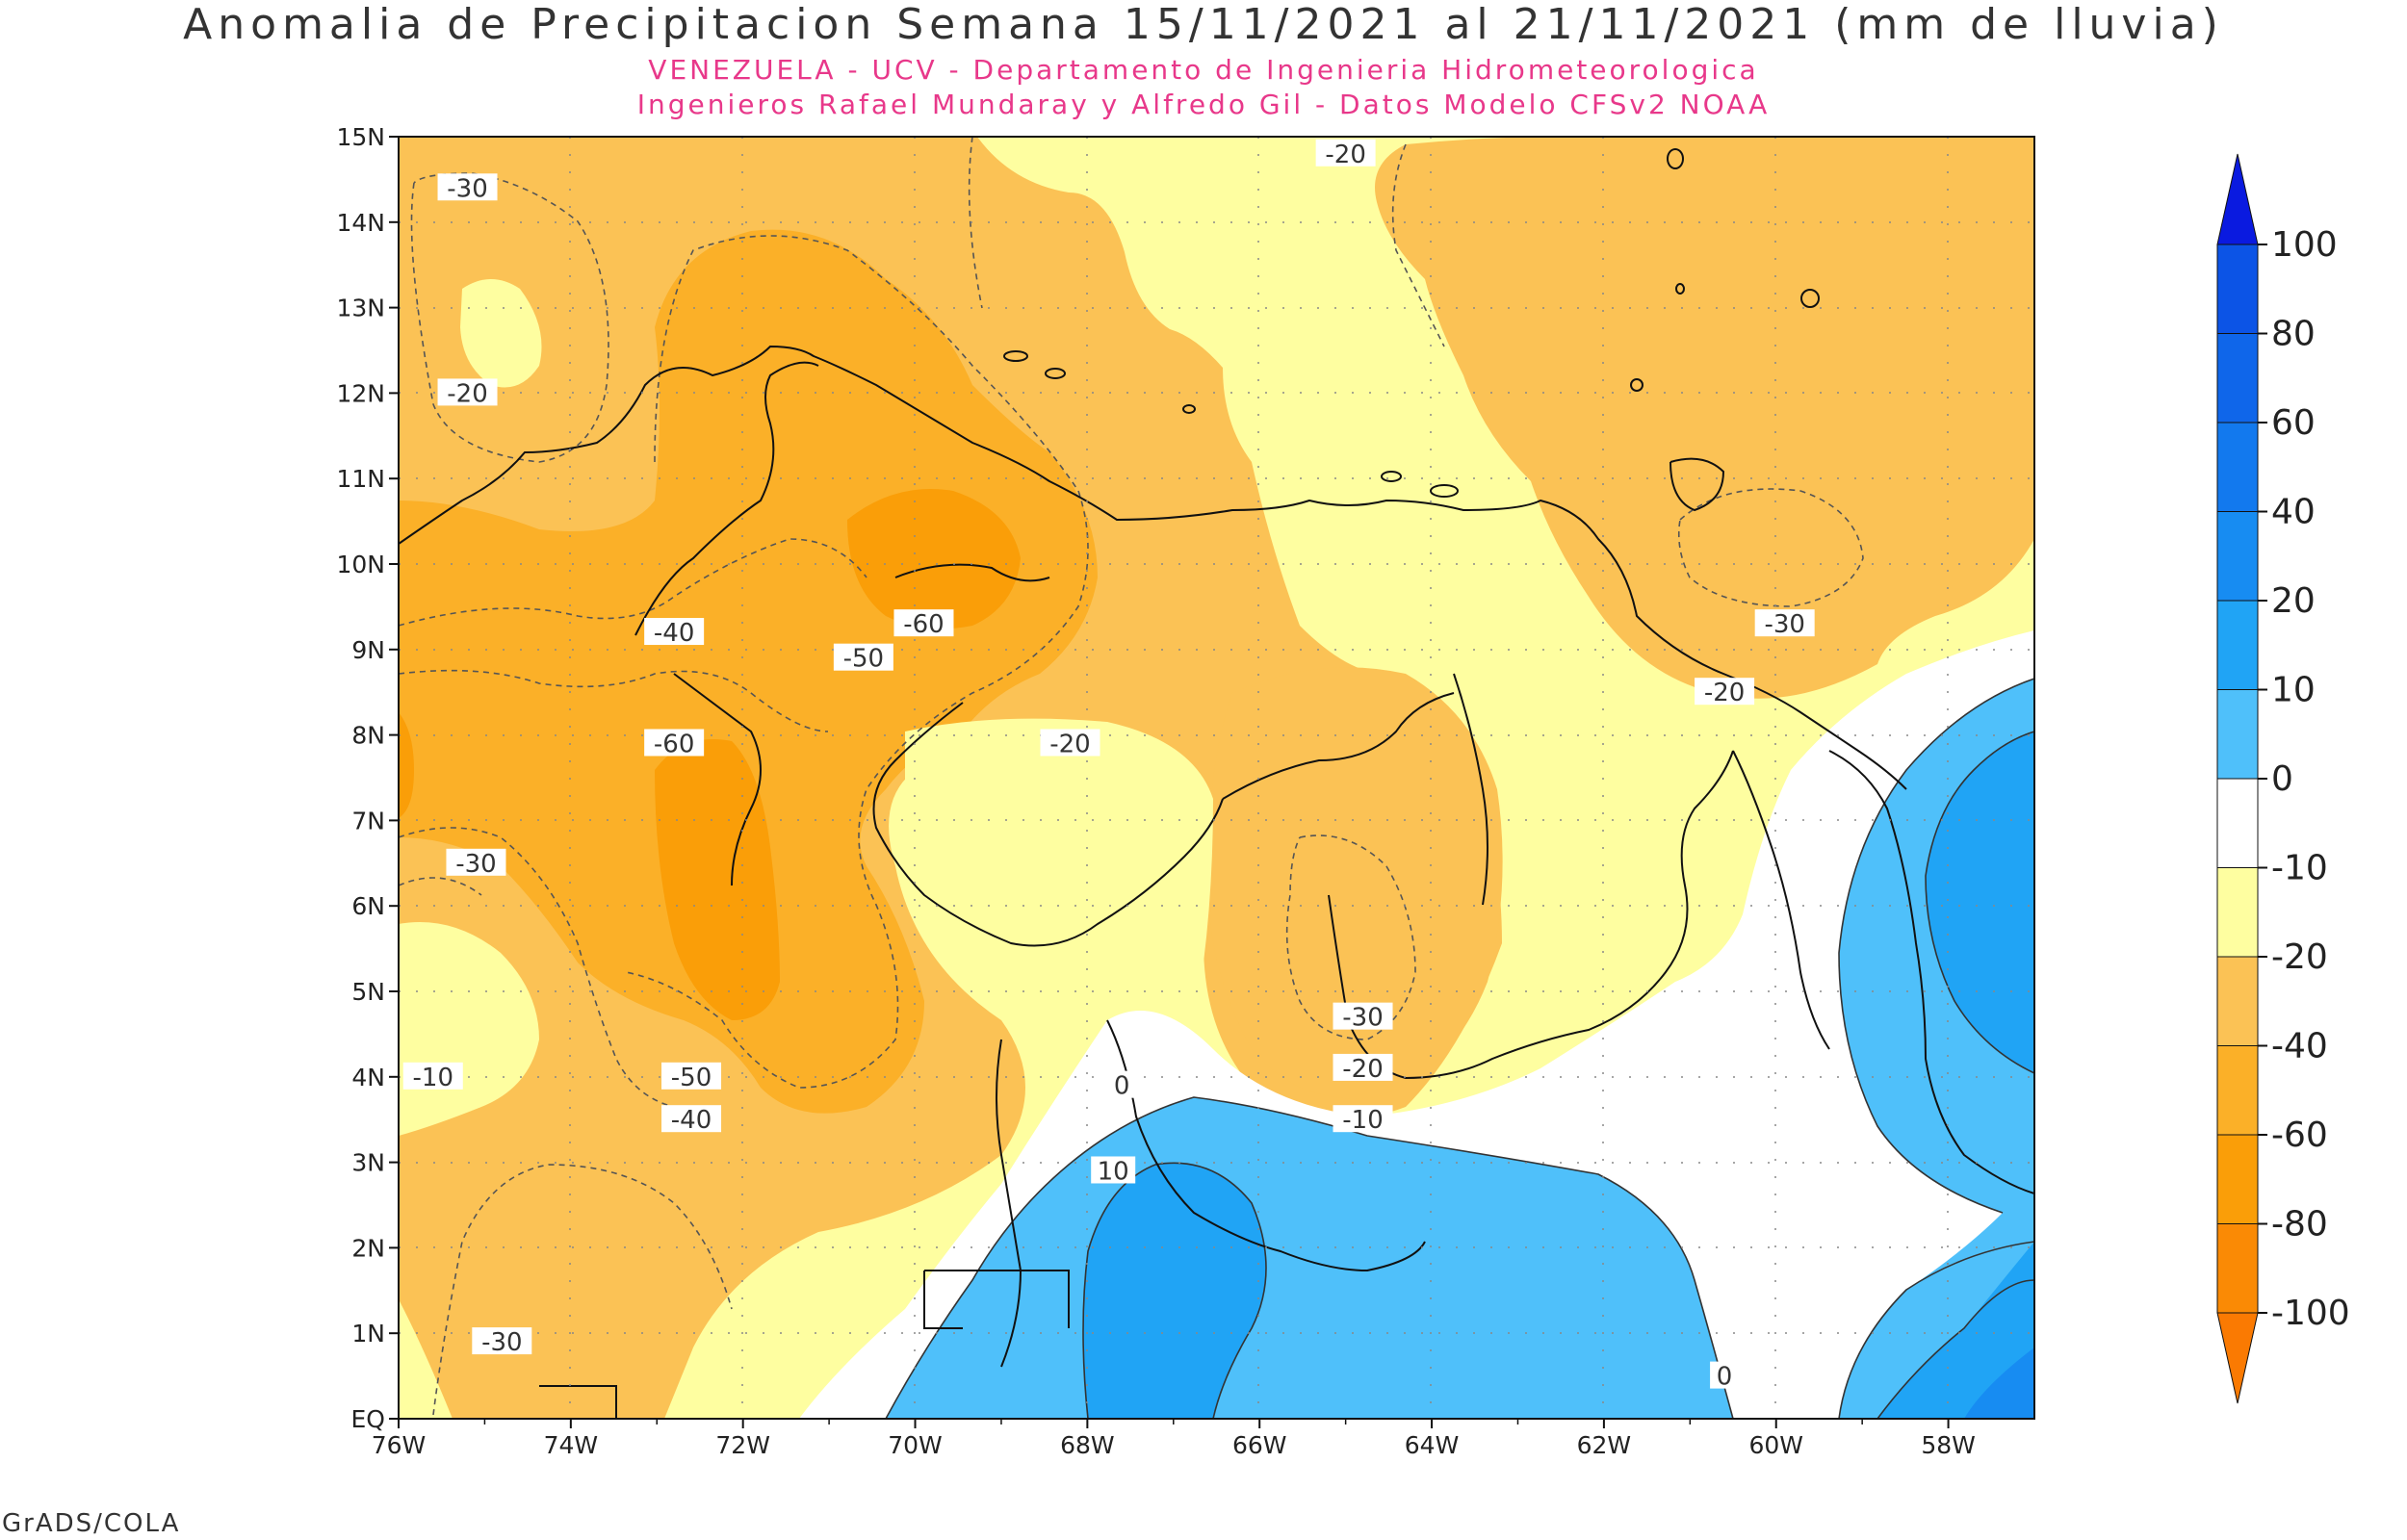  Describe the element at coordinates (2299, 868) in the screenshot. I see `colorbar-label: -10` at that location.